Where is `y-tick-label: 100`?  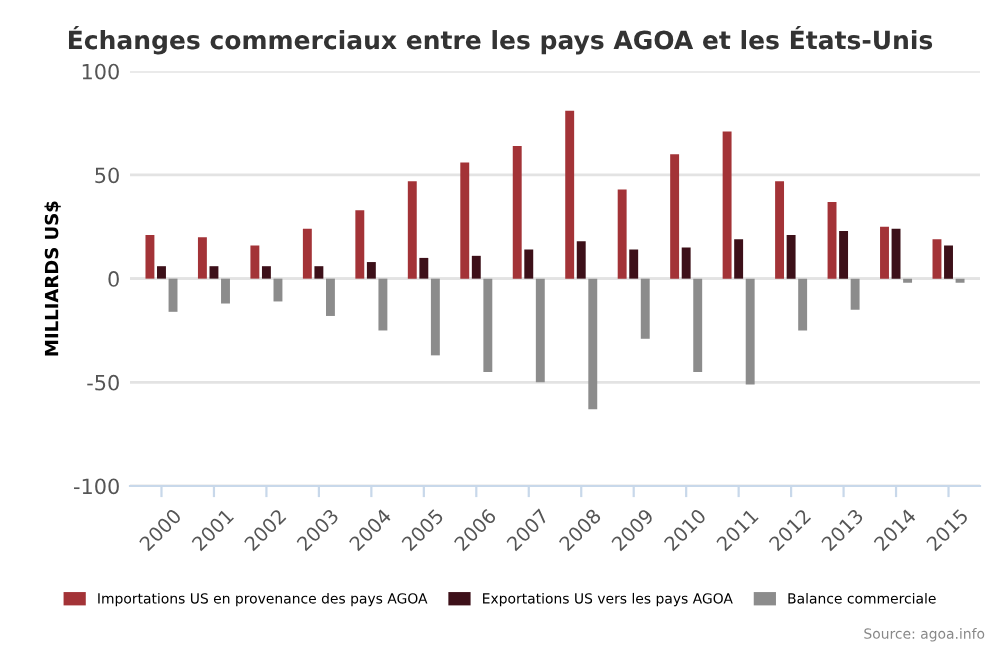 y-tick-label: 100 is located at coordinates (100, 71).